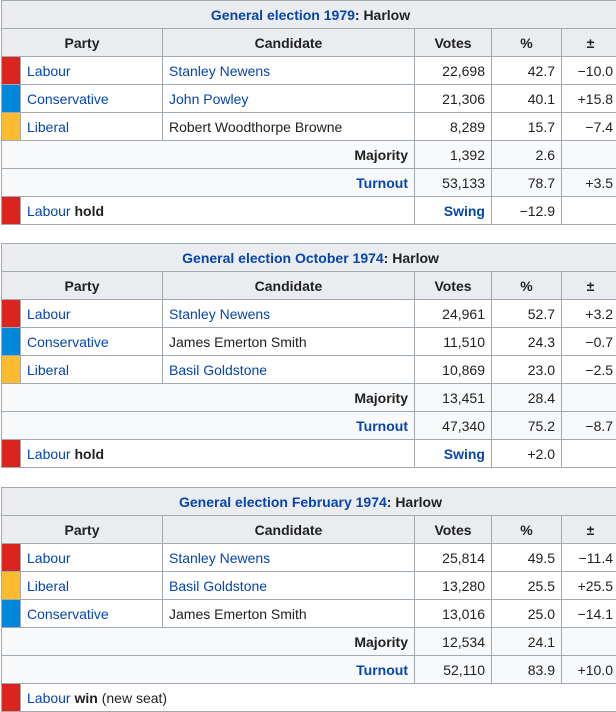 This screenshot has width=616, height=712. I want to click on turnout-change: −8.7, so click(589, 426).